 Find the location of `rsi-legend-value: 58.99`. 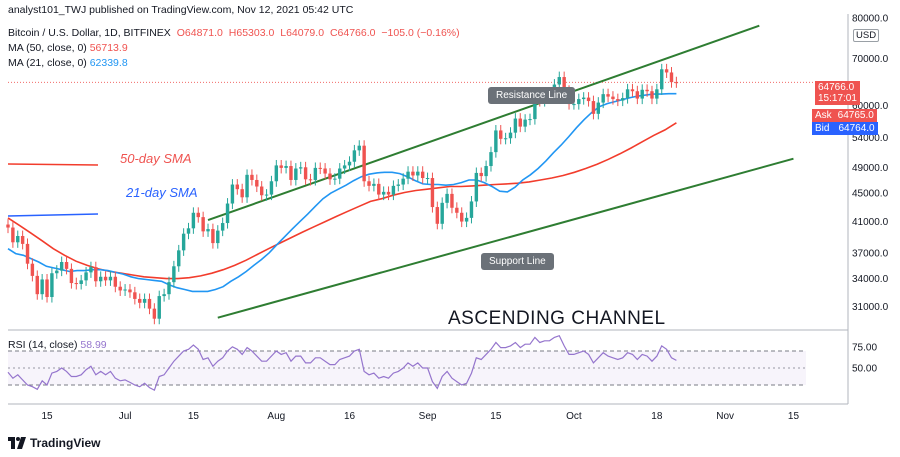

rsi-legend-value: 58.99 is located at coordinates (93, 345).